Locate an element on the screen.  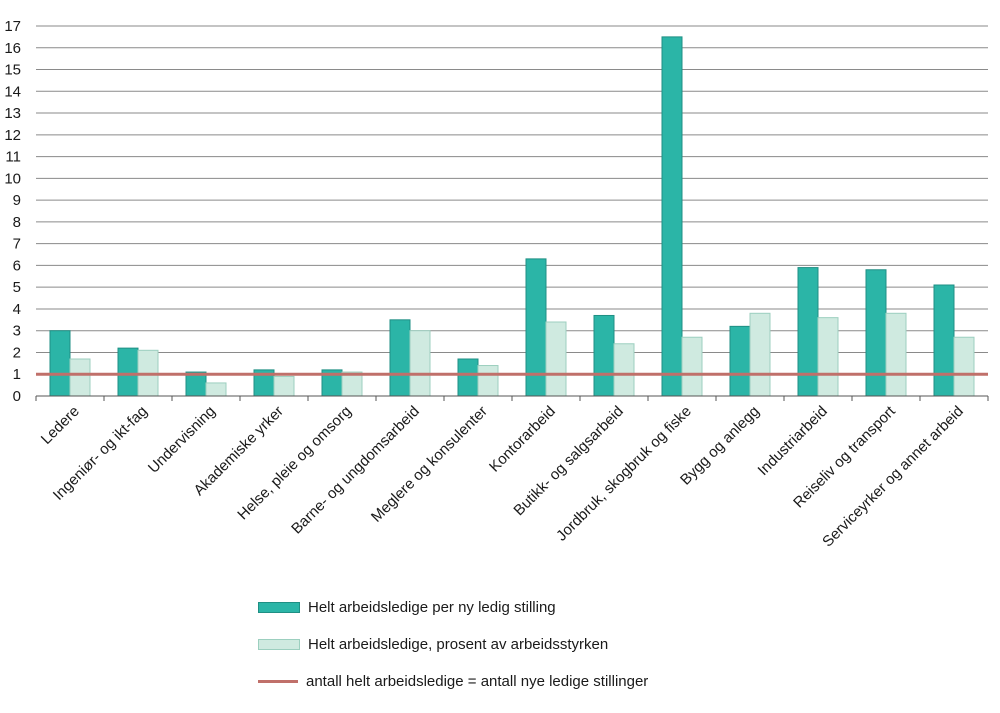
category-label: Jordbruk, skogbruk og fiske is located at coordinates (624, 474).